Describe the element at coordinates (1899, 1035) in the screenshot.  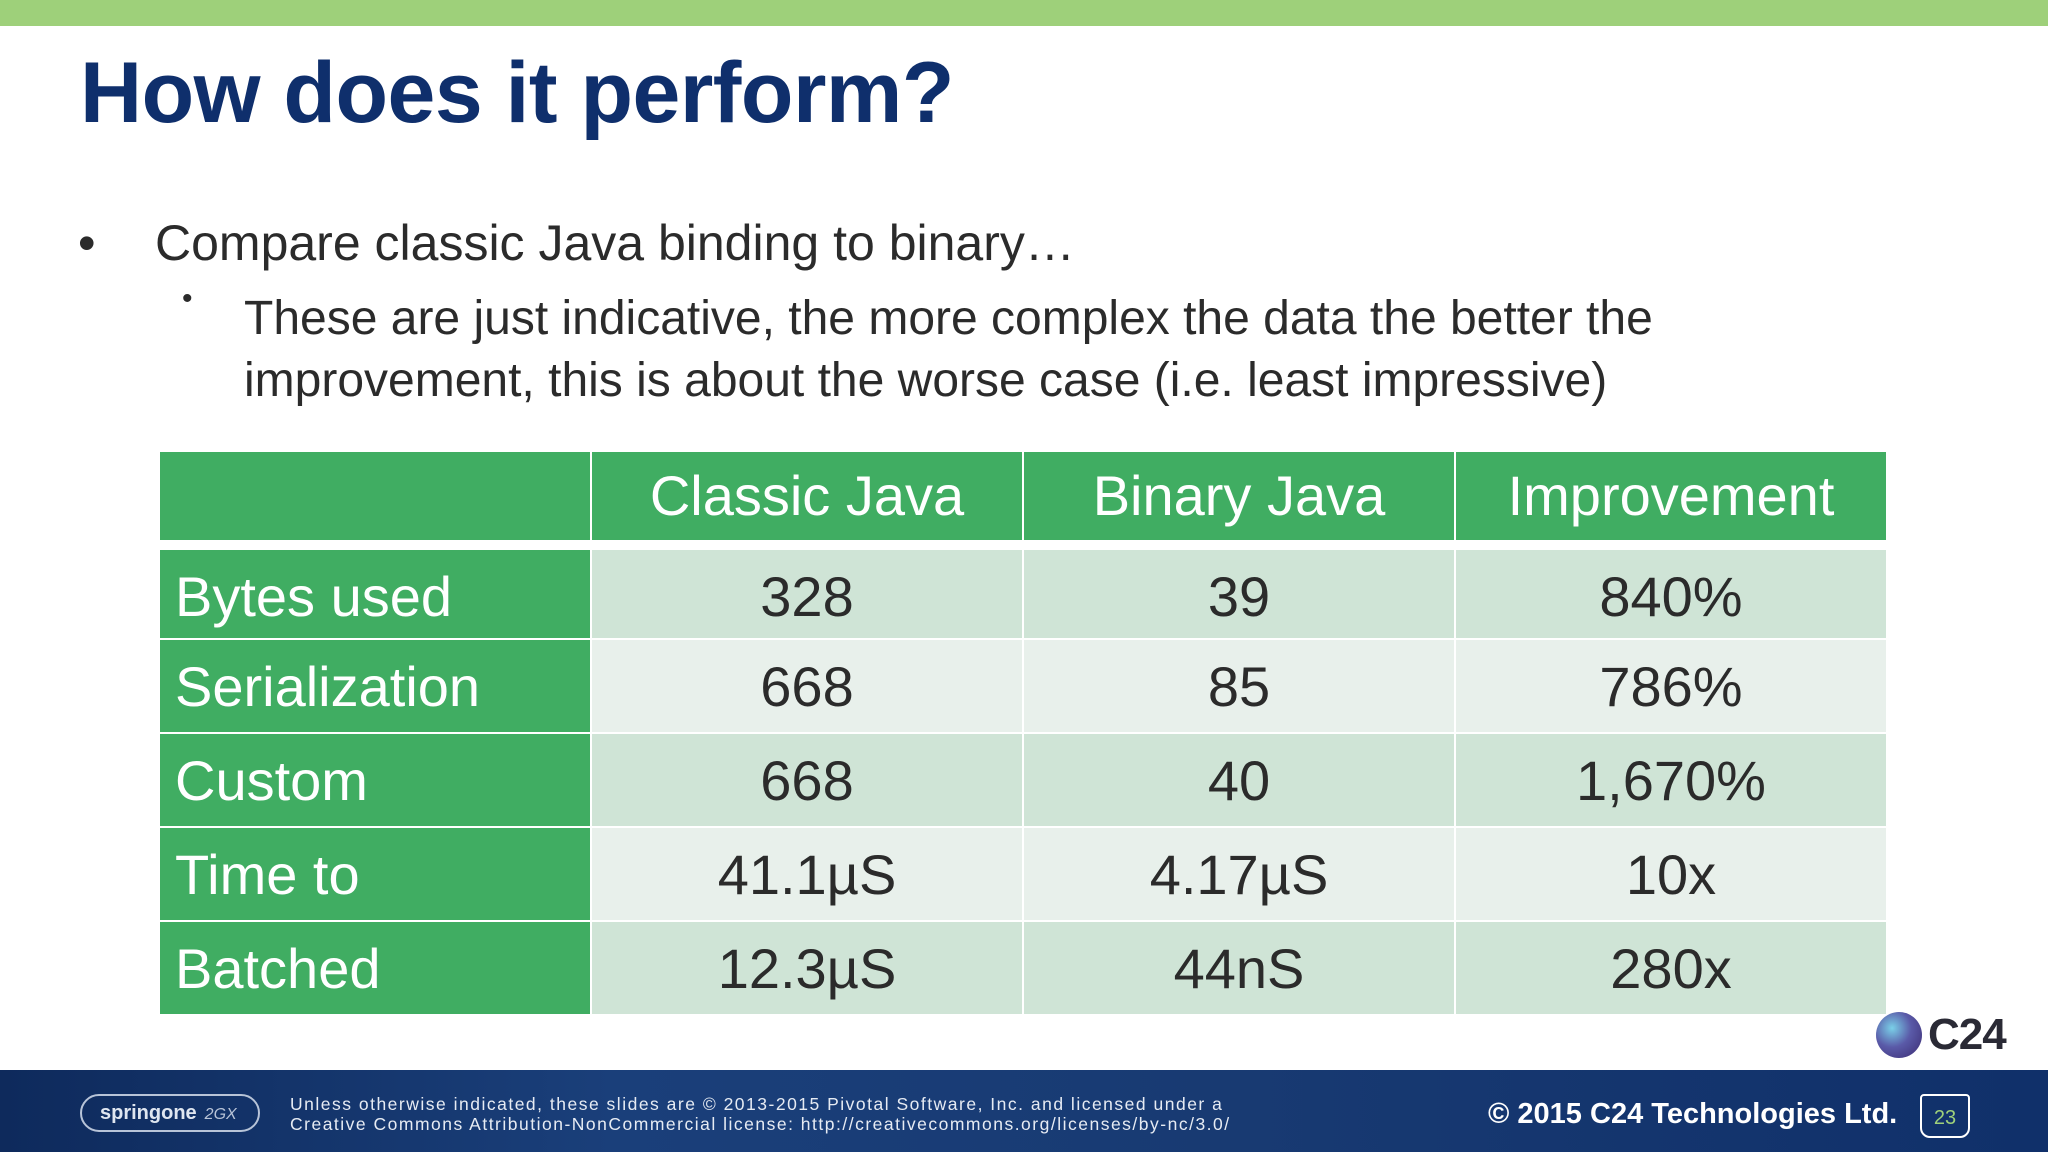
I see `c24-logo-orb-icon` at that location.